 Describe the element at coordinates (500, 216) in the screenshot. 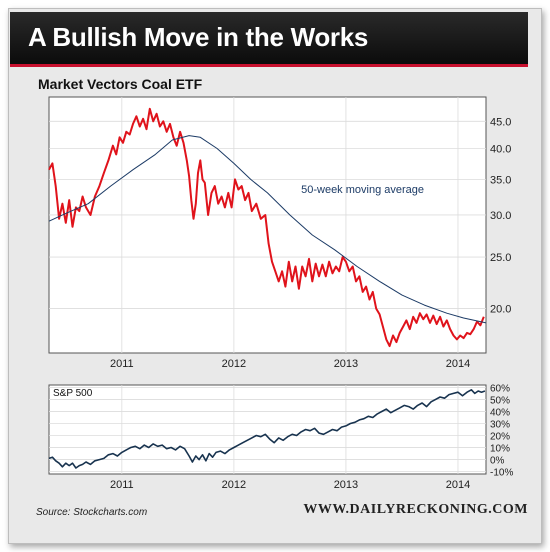

I see `y-tick-label: 30.0` at that location.